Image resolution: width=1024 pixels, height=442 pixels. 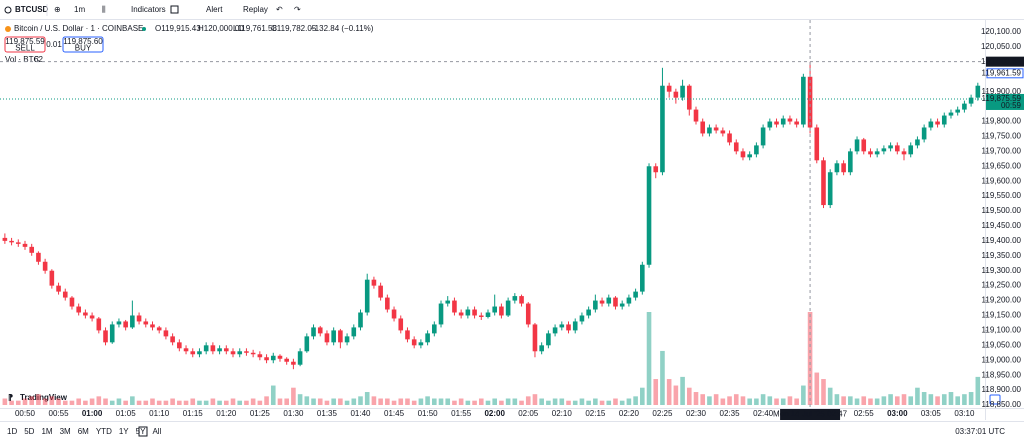 I want to click on add-symbol: ⊕, so click(x=57, y=9).